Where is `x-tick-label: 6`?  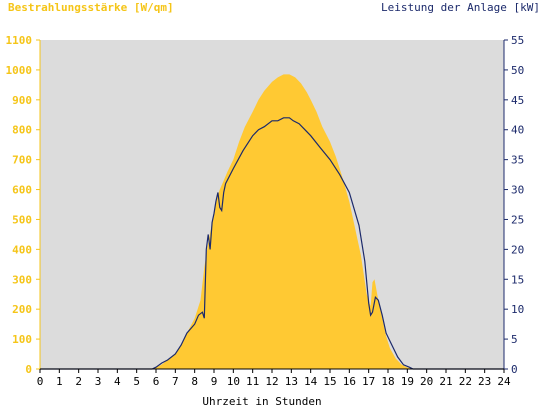
x-tick-label: 6 is located at coordinates (156, 381).